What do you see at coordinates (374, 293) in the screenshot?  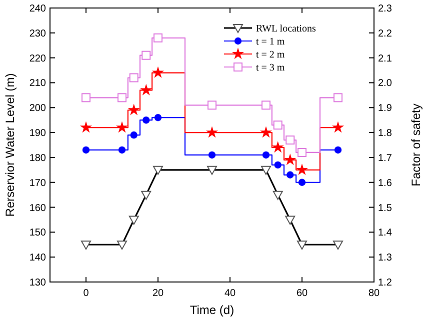 I see `x-tick-label: 80` at bounding box center [374, 293].